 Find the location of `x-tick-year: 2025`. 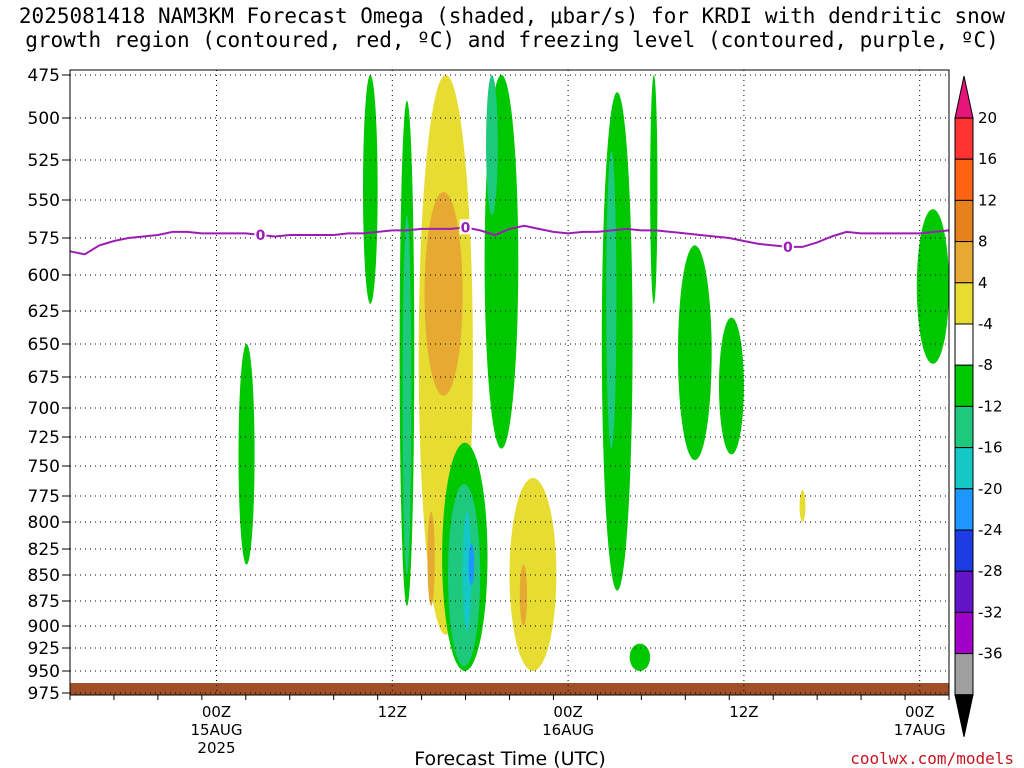

x-tick-year: 2025 is located at coordinates (216, 748).